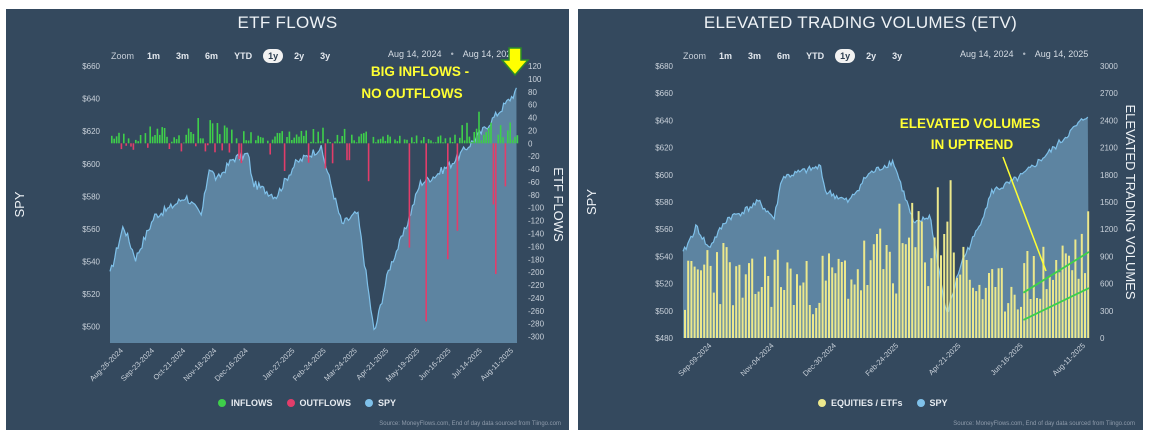 The width and height of the screenshot is (1149, 437). Describe the element at coordinates (91, 131) in the screenshot. I see `y-tick-label: $620` at that location.